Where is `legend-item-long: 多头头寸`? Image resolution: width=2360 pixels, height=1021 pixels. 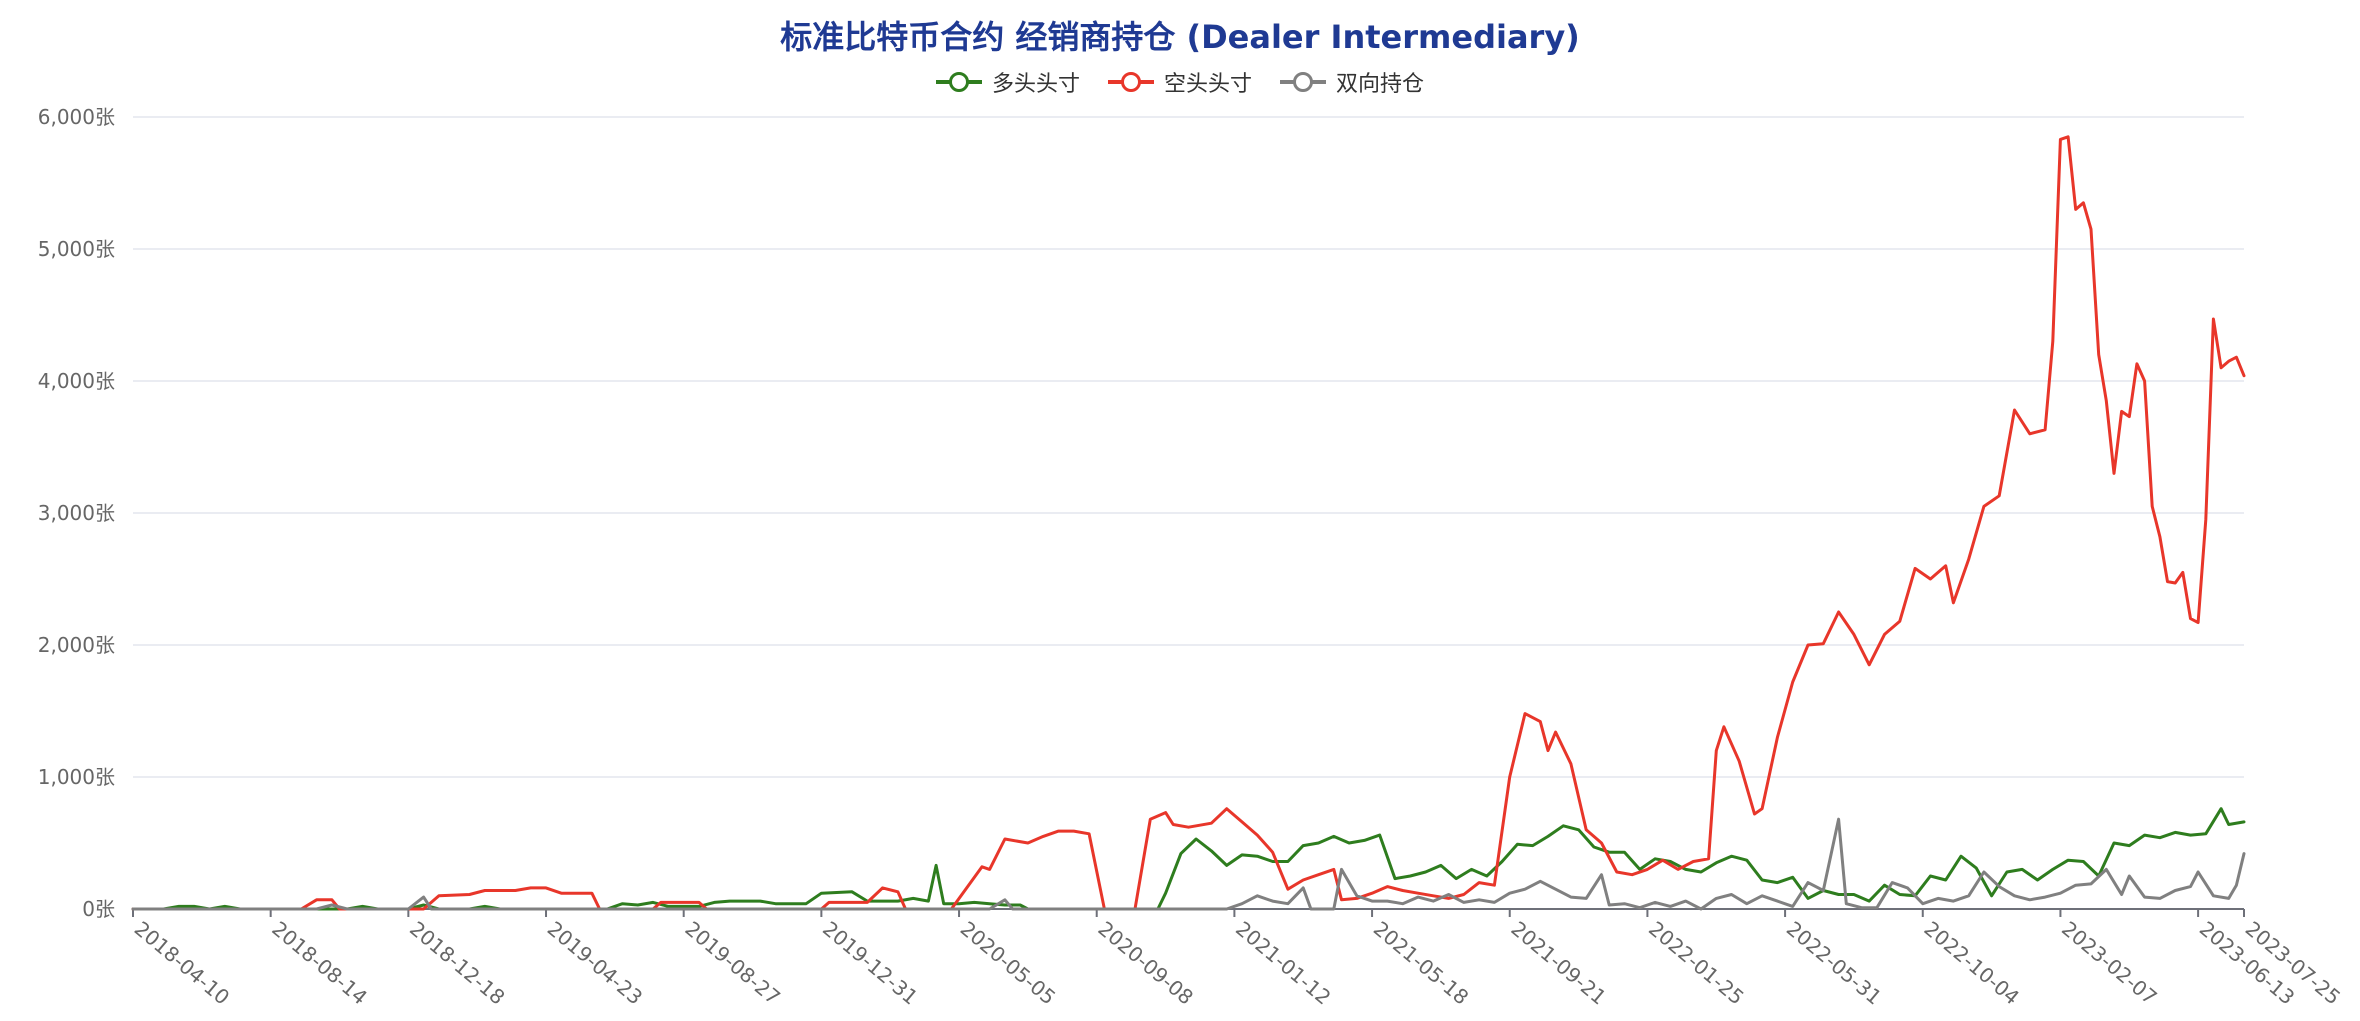
legend-item-long: 多头头寸 is located at coordinates (1007, 82).